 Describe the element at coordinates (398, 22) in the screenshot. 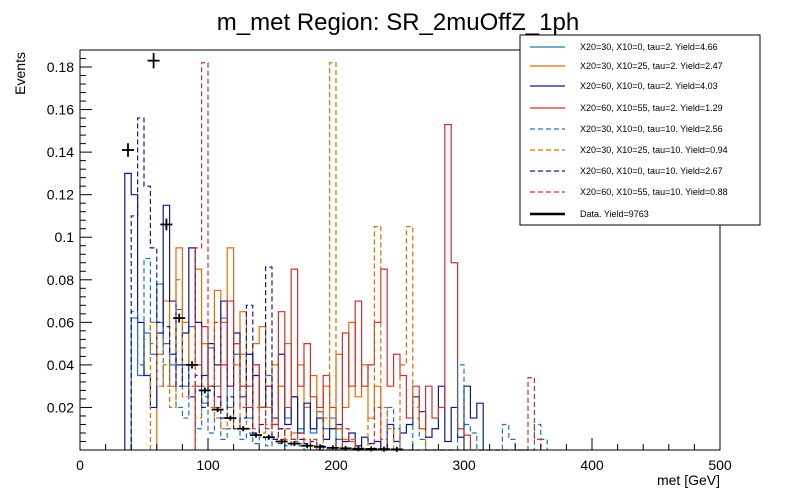

I see `chart-title: m_met Region: SR_2muOffZ_1ph` at that location.